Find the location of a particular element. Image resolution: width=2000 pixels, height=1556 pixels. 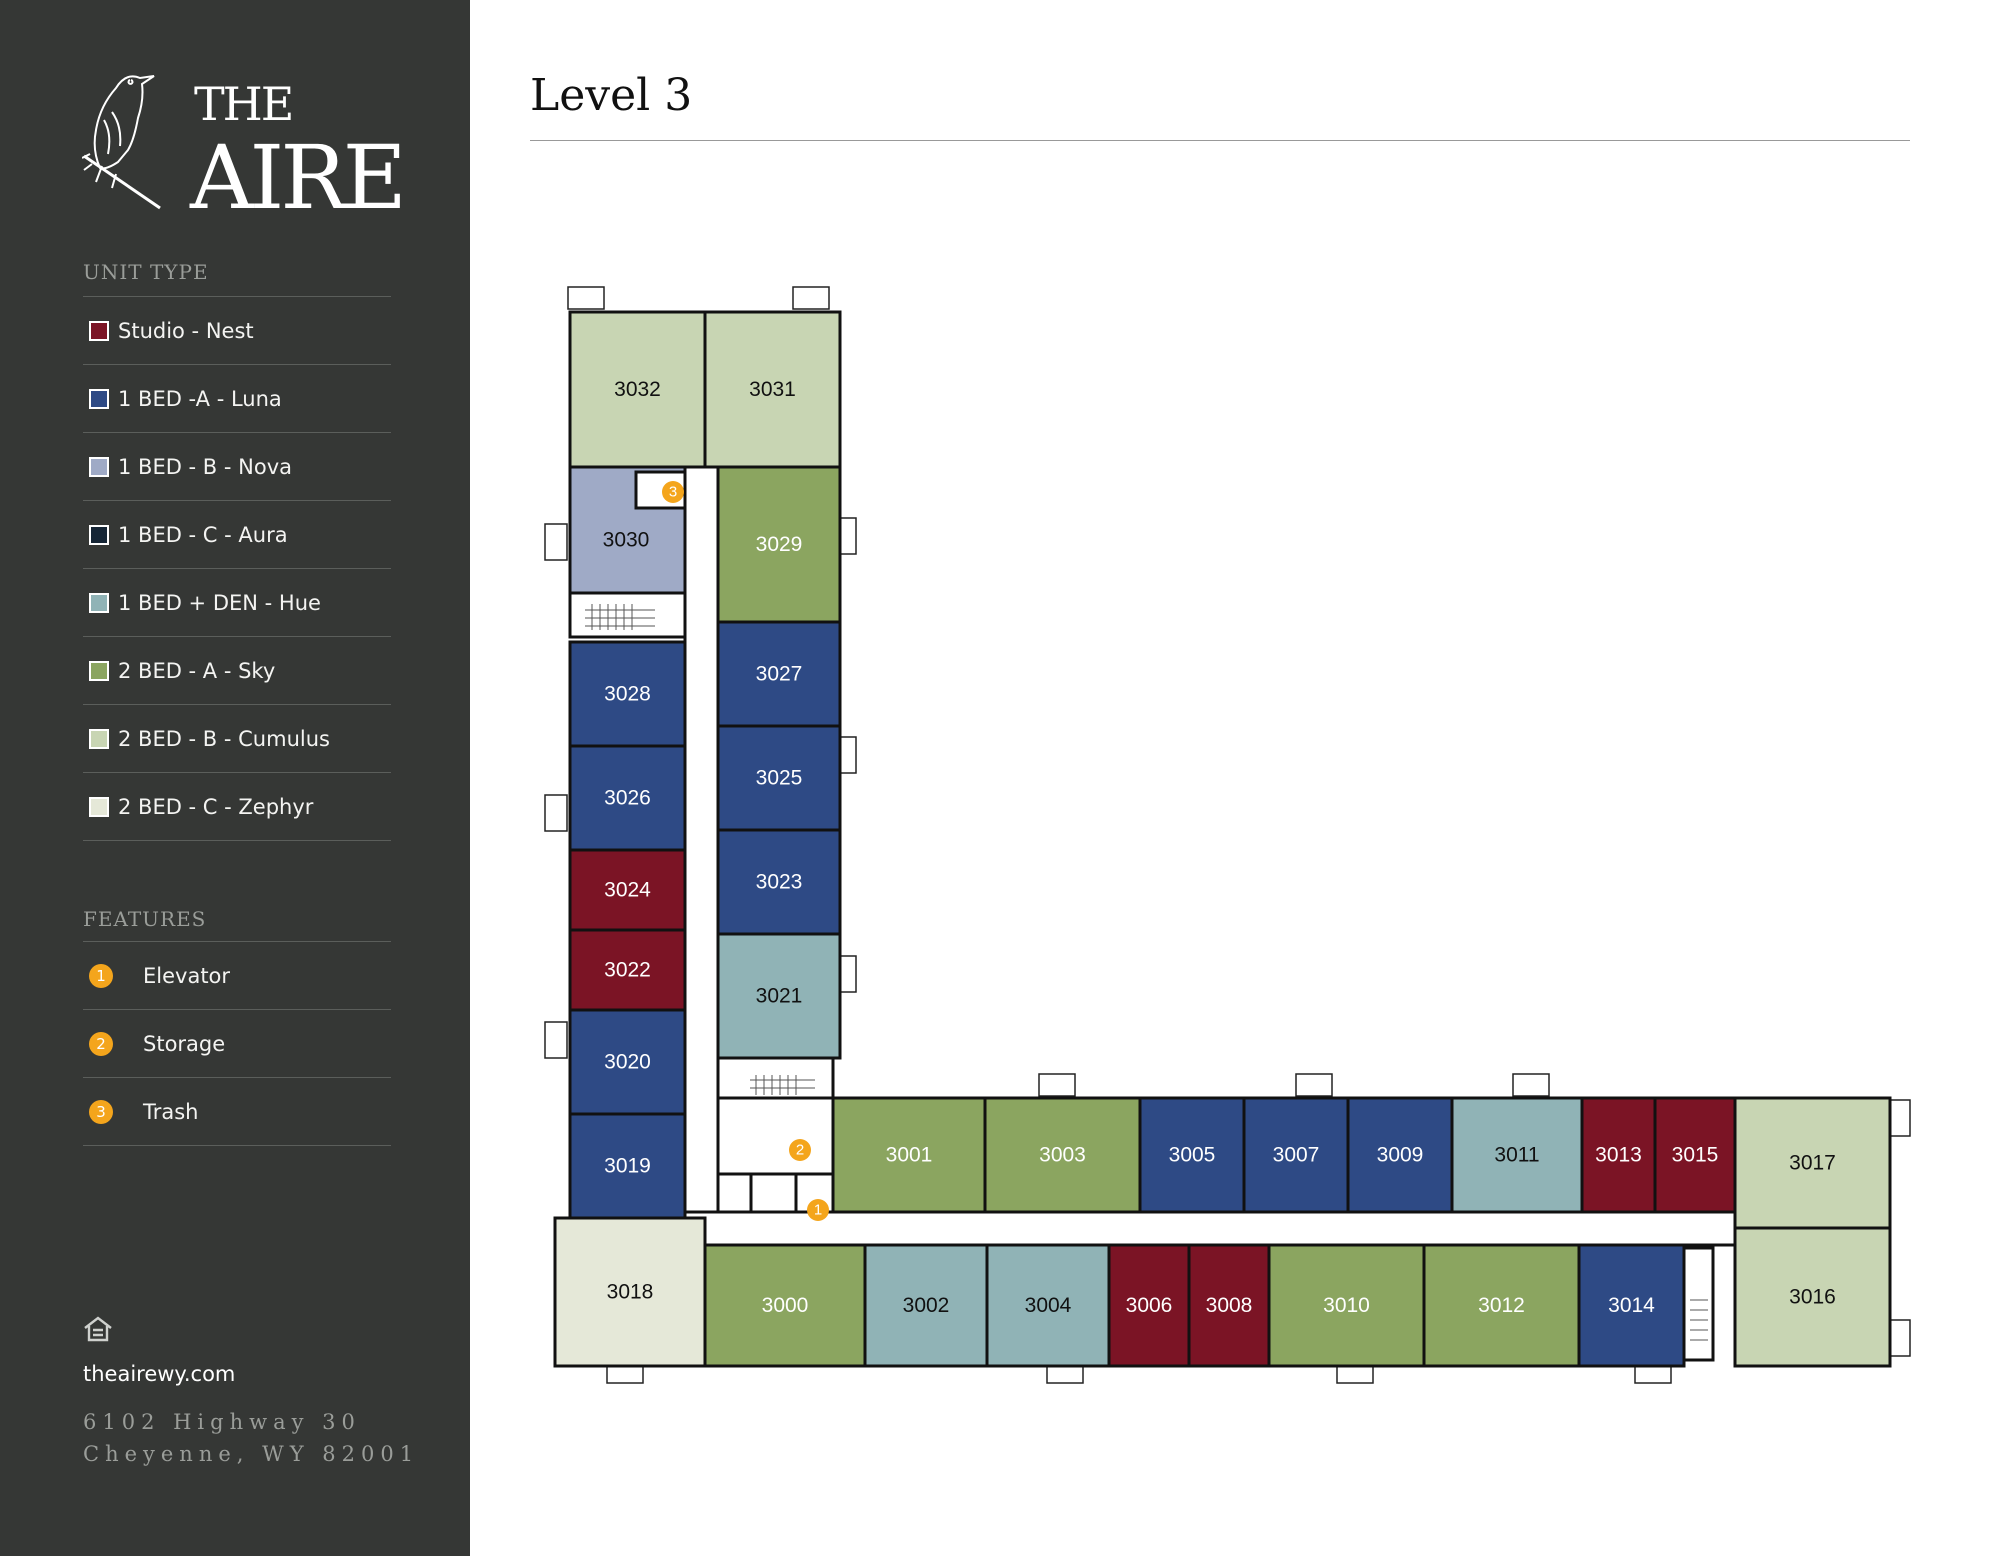

brand-line1: THE is located at coordinates (243, 104).